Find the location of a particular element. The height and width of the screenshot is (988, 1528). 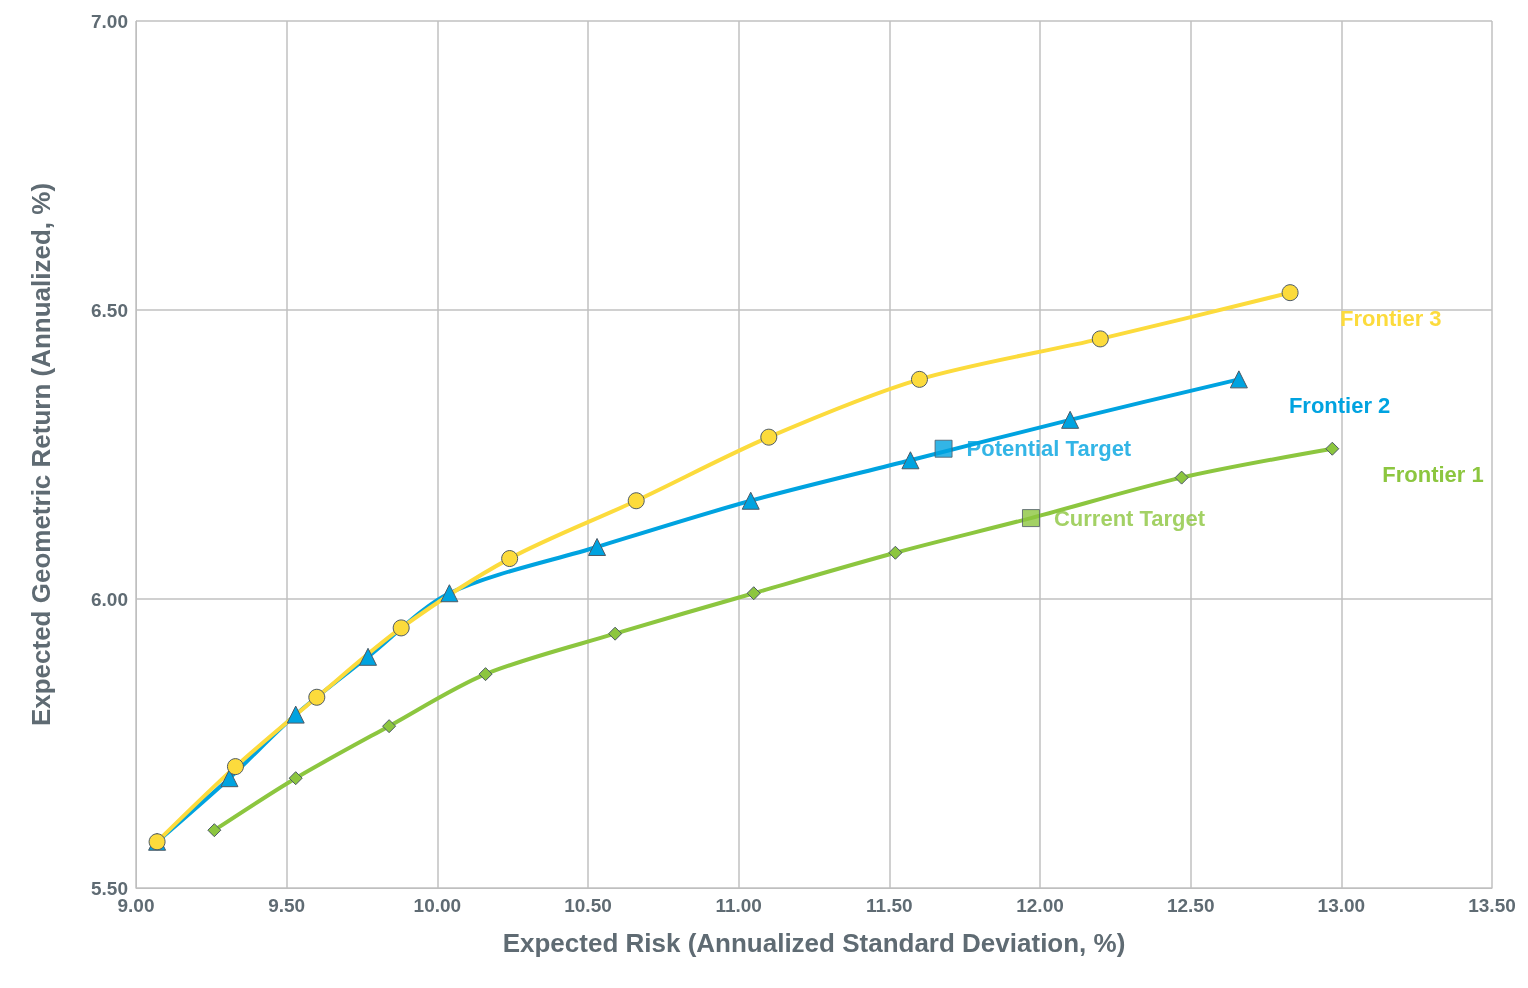

x-tick-label: 11.50 is located at coordinates (889, 905).